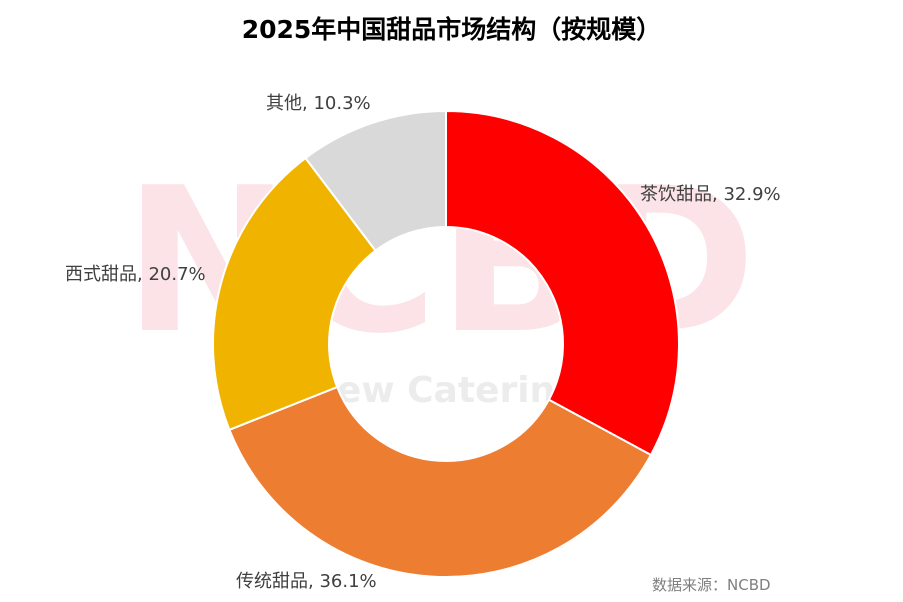 This screenshot has width=903, height=602. I want to click on source-note: 数据来源：NCBD, so click(711, 585).